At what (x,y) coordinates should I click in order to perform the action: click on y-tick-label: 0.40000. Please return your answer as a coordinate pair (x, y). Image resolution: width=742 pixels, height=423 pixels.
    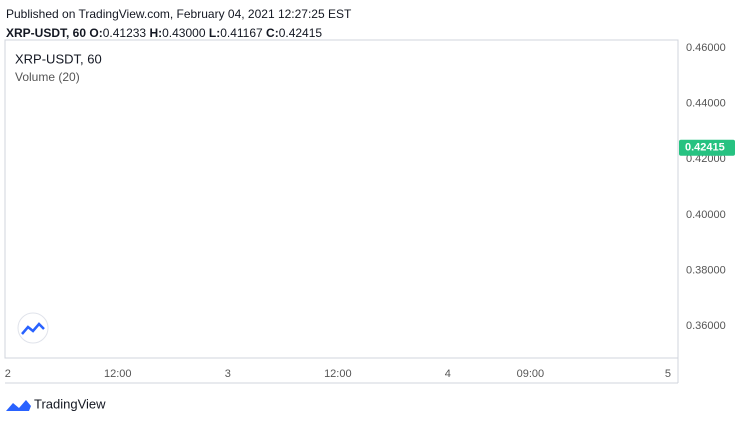
    Looking at the image, I should click on (706, 215).